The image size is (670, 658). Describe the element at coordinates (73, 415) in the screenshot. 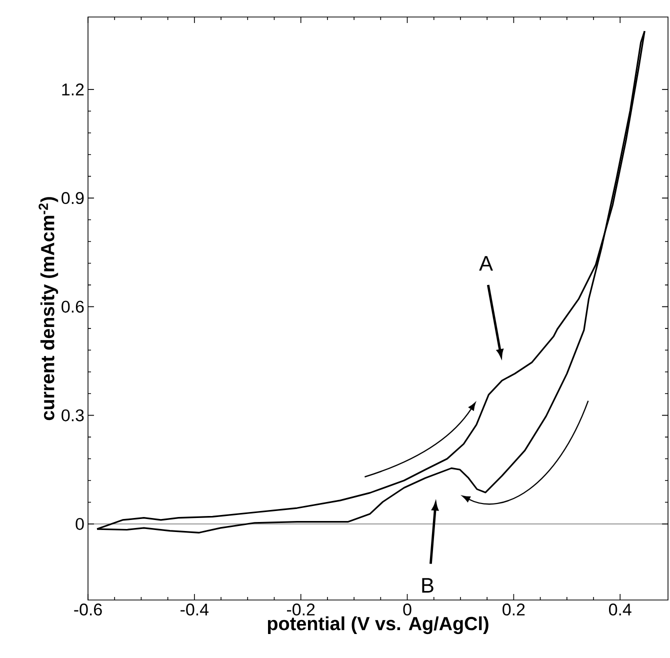

I see `y-tick-label: 0.3` at that location.